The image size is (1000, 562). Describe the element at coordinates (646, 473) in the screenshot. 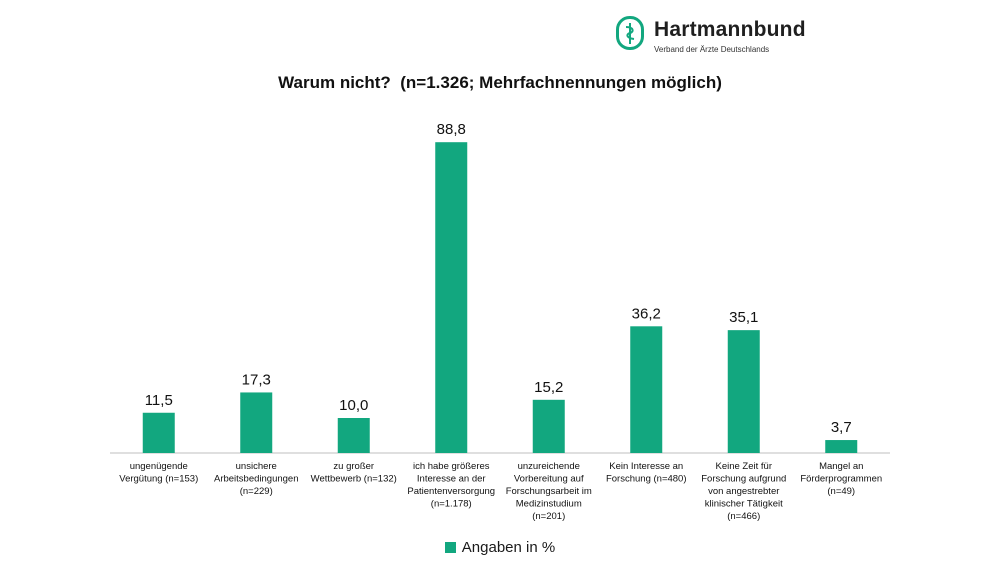

I see `category-label: Kein Interesse an Forschung (n=480)` at that location.